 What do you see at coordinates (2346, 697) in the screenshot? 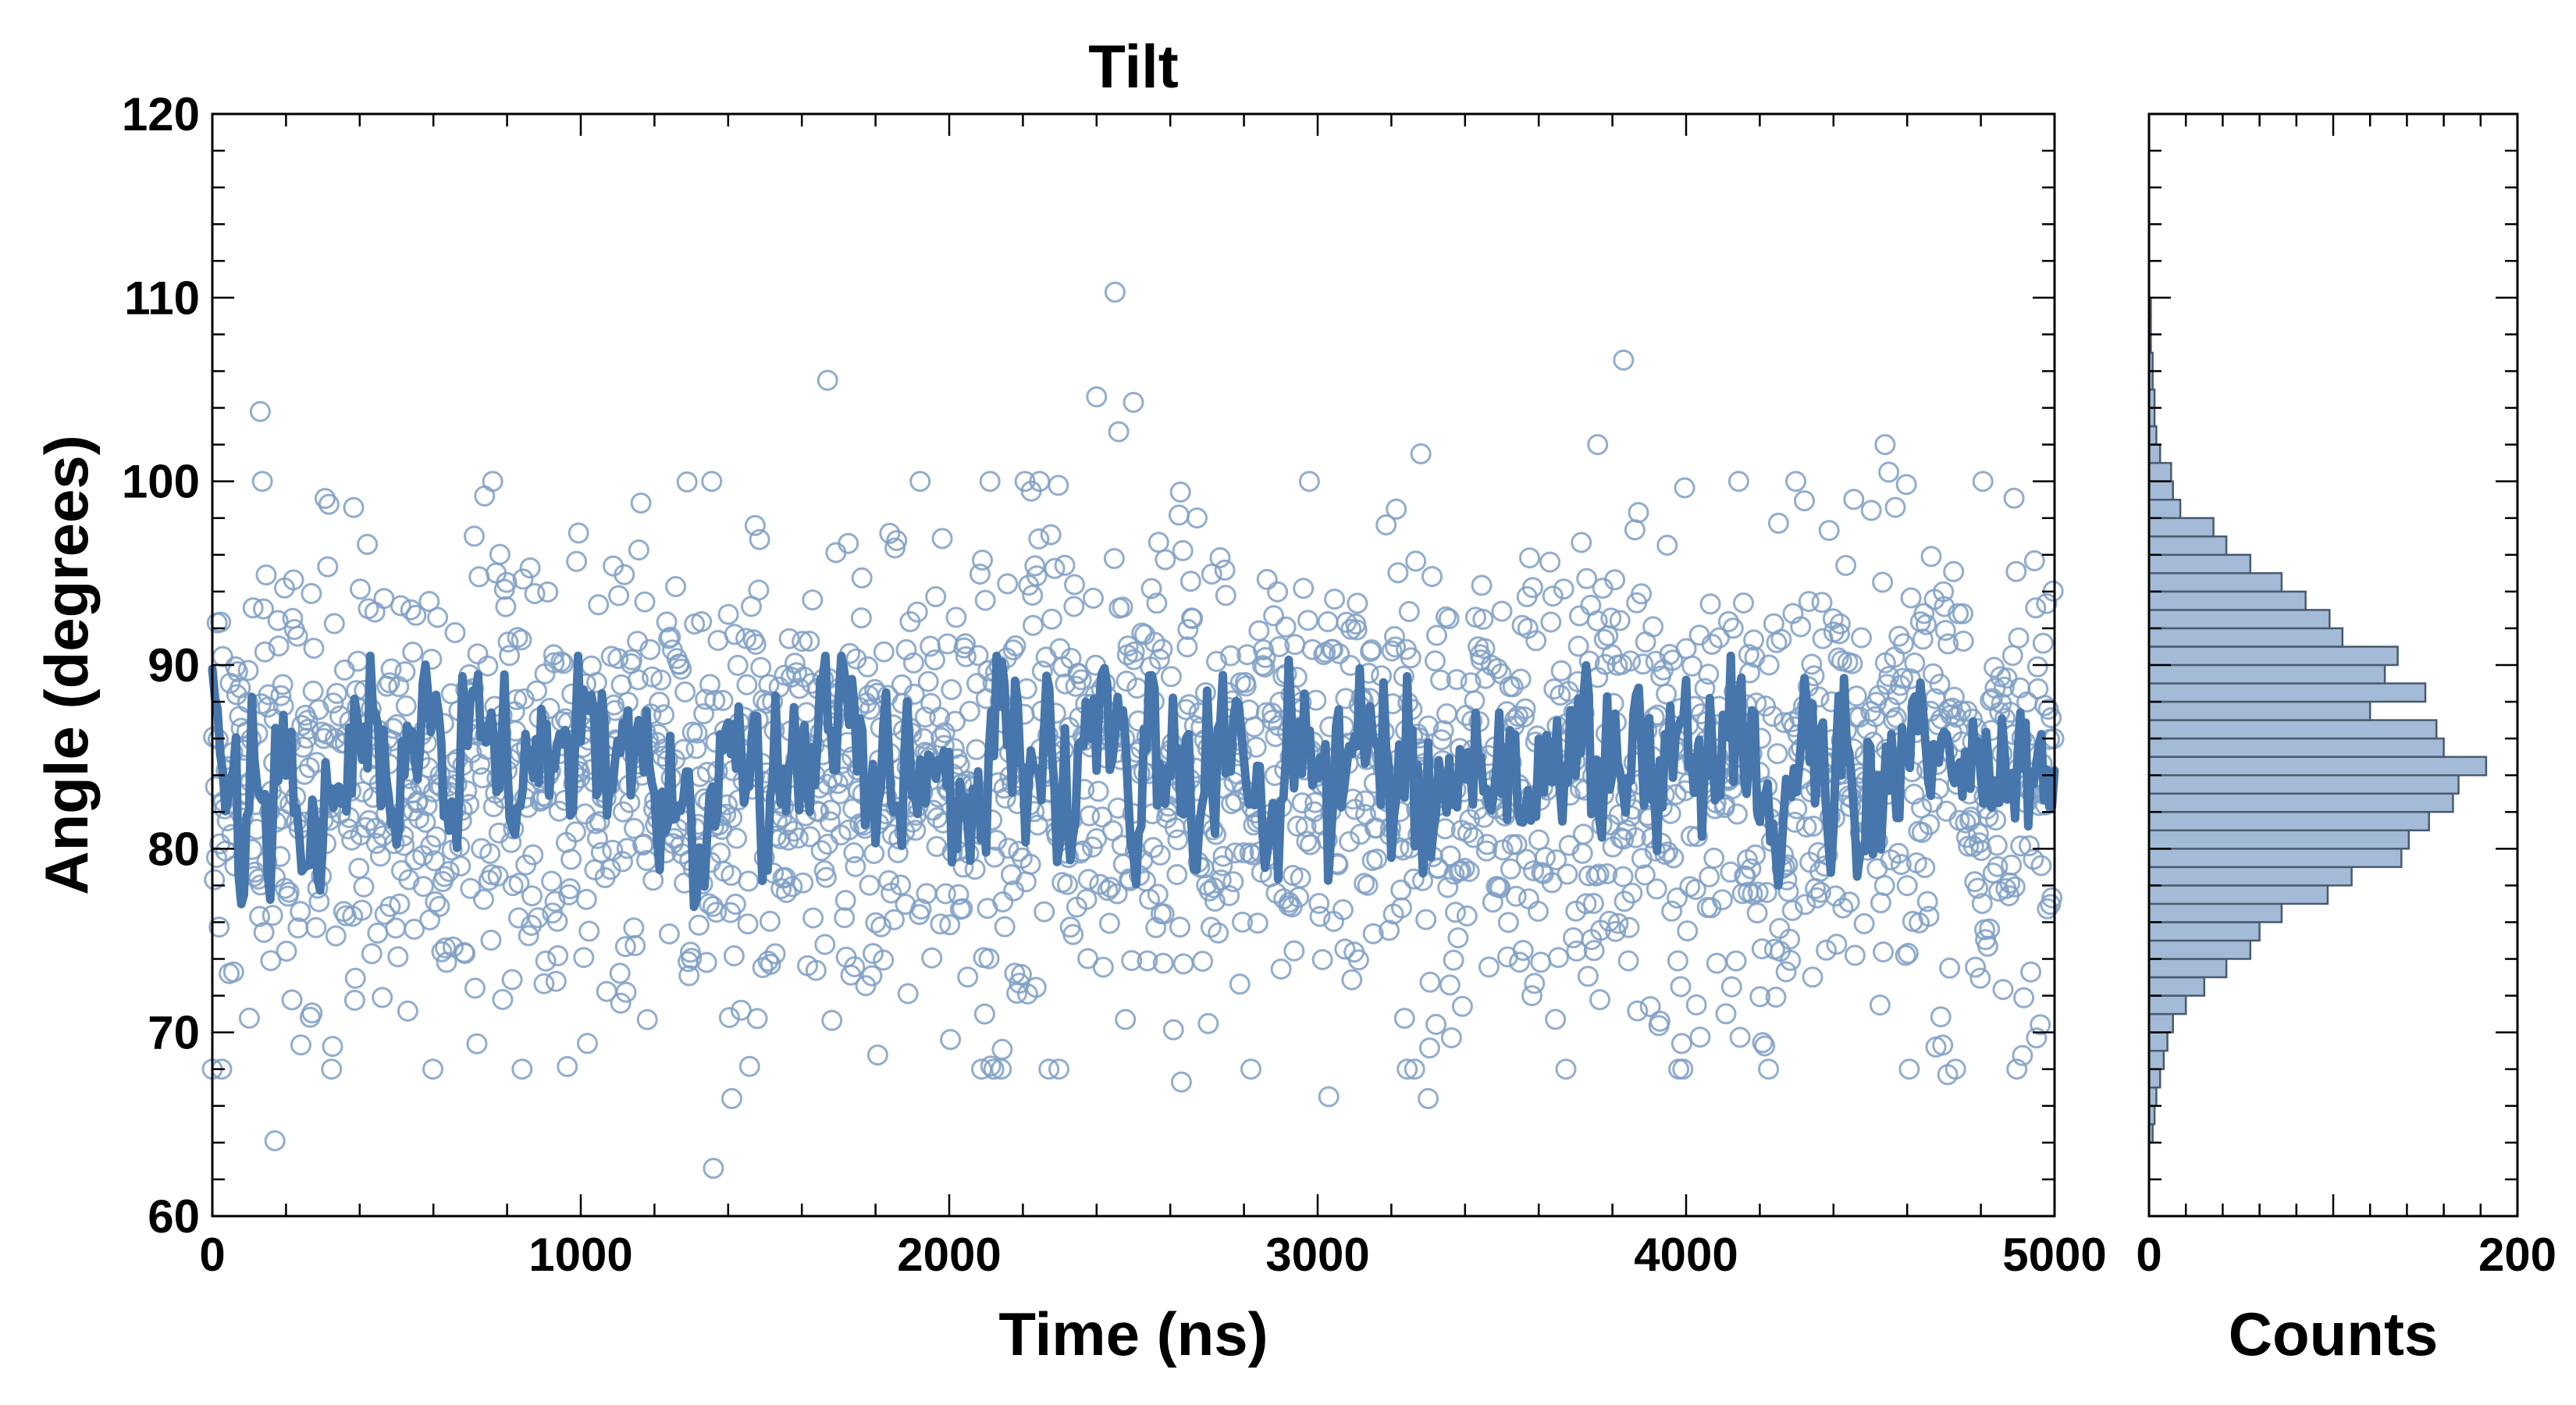
I see `histogram-x-axis: 0 200` at bounding box center [2346, 697].